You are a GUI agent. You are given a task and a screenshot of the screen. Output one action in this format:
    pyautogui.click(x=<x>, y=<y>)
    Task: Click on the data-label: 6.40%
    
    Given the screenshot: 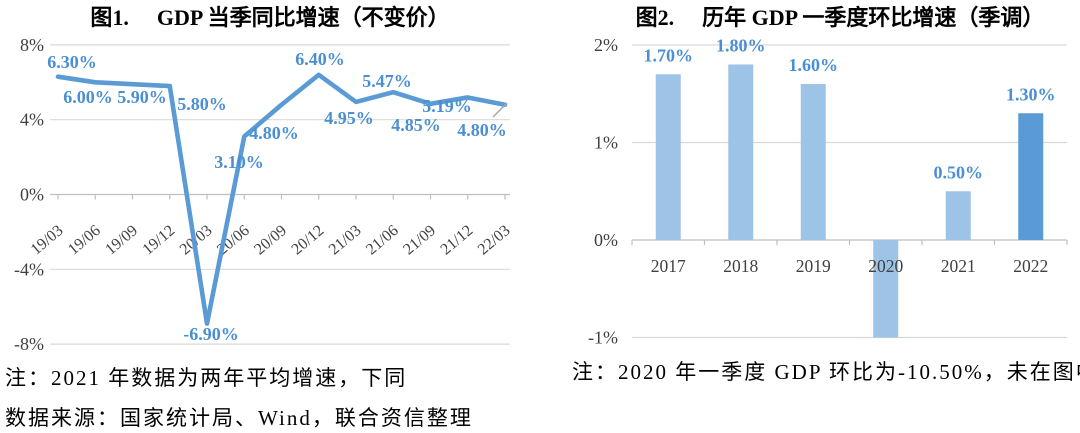 What is the action you would take?
    pyautogui.click(x=320, y=59)
    